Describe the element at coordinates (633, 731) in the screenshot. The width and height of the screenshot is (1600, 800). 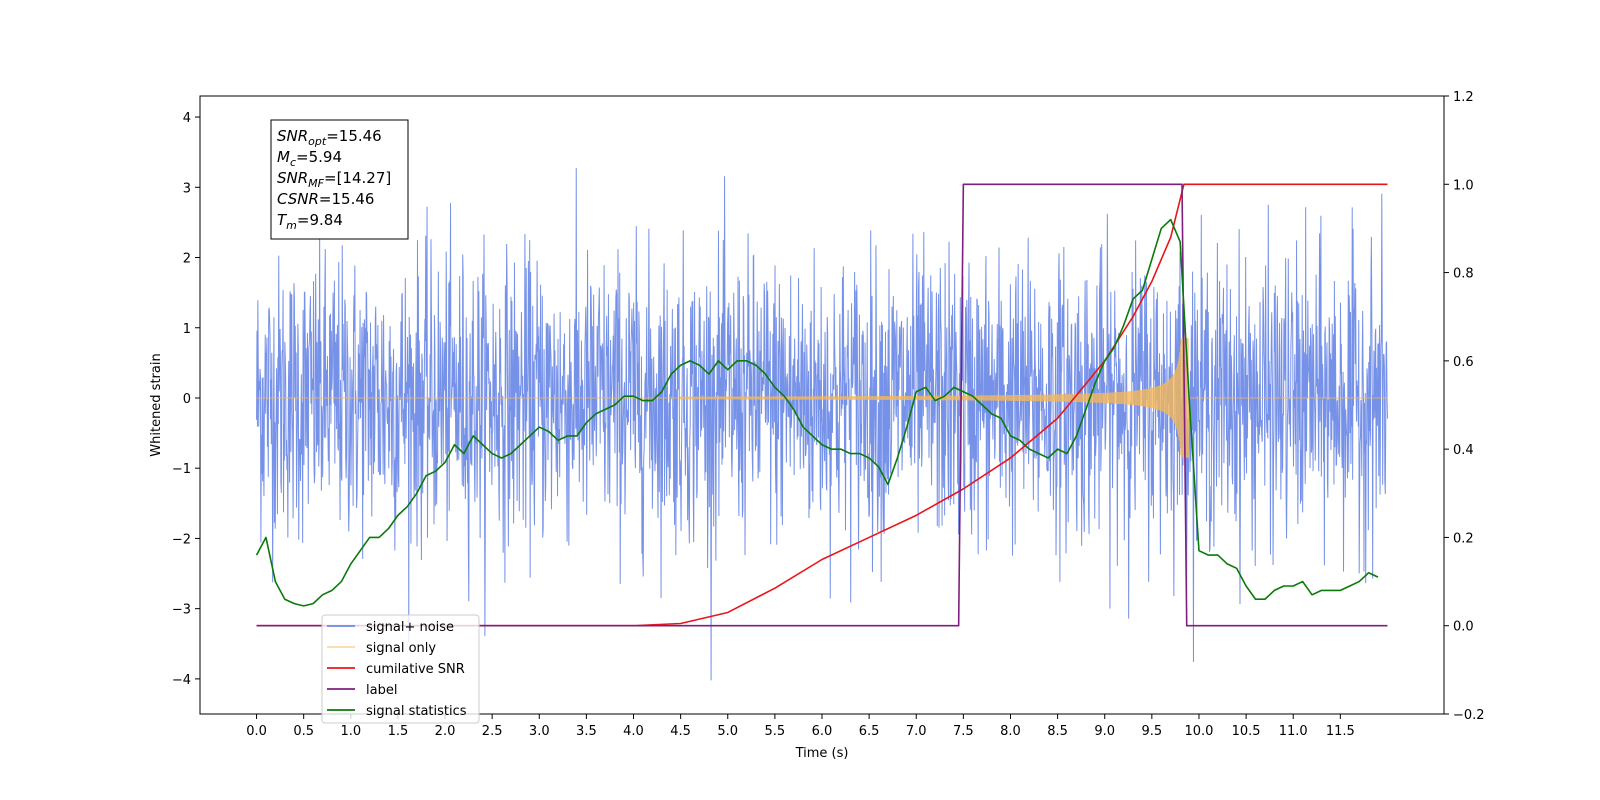
I see `x-tick-label: 4.0` at that location.